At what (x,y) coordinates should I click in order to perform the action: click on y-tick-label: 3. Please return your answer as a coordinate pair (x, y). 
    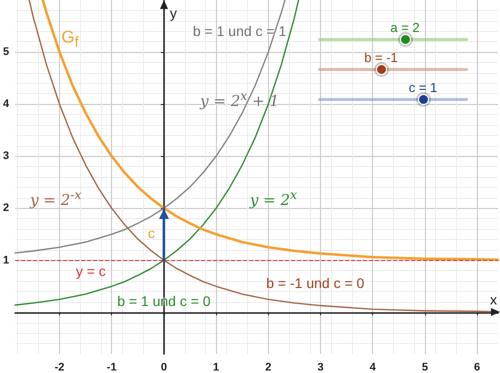
    Looking at the image, I should click on (6, 156).